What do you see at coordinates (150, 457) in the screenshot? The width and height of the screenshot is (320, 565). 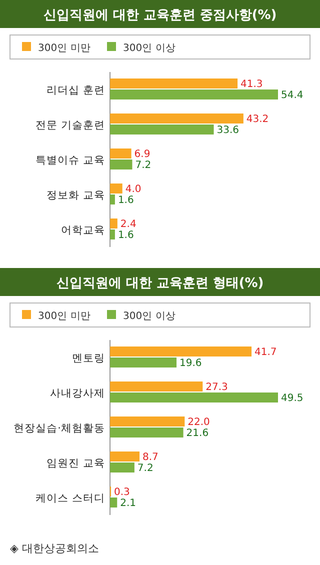 I see `data-label: 8.7` at bounding box center [150, 457].